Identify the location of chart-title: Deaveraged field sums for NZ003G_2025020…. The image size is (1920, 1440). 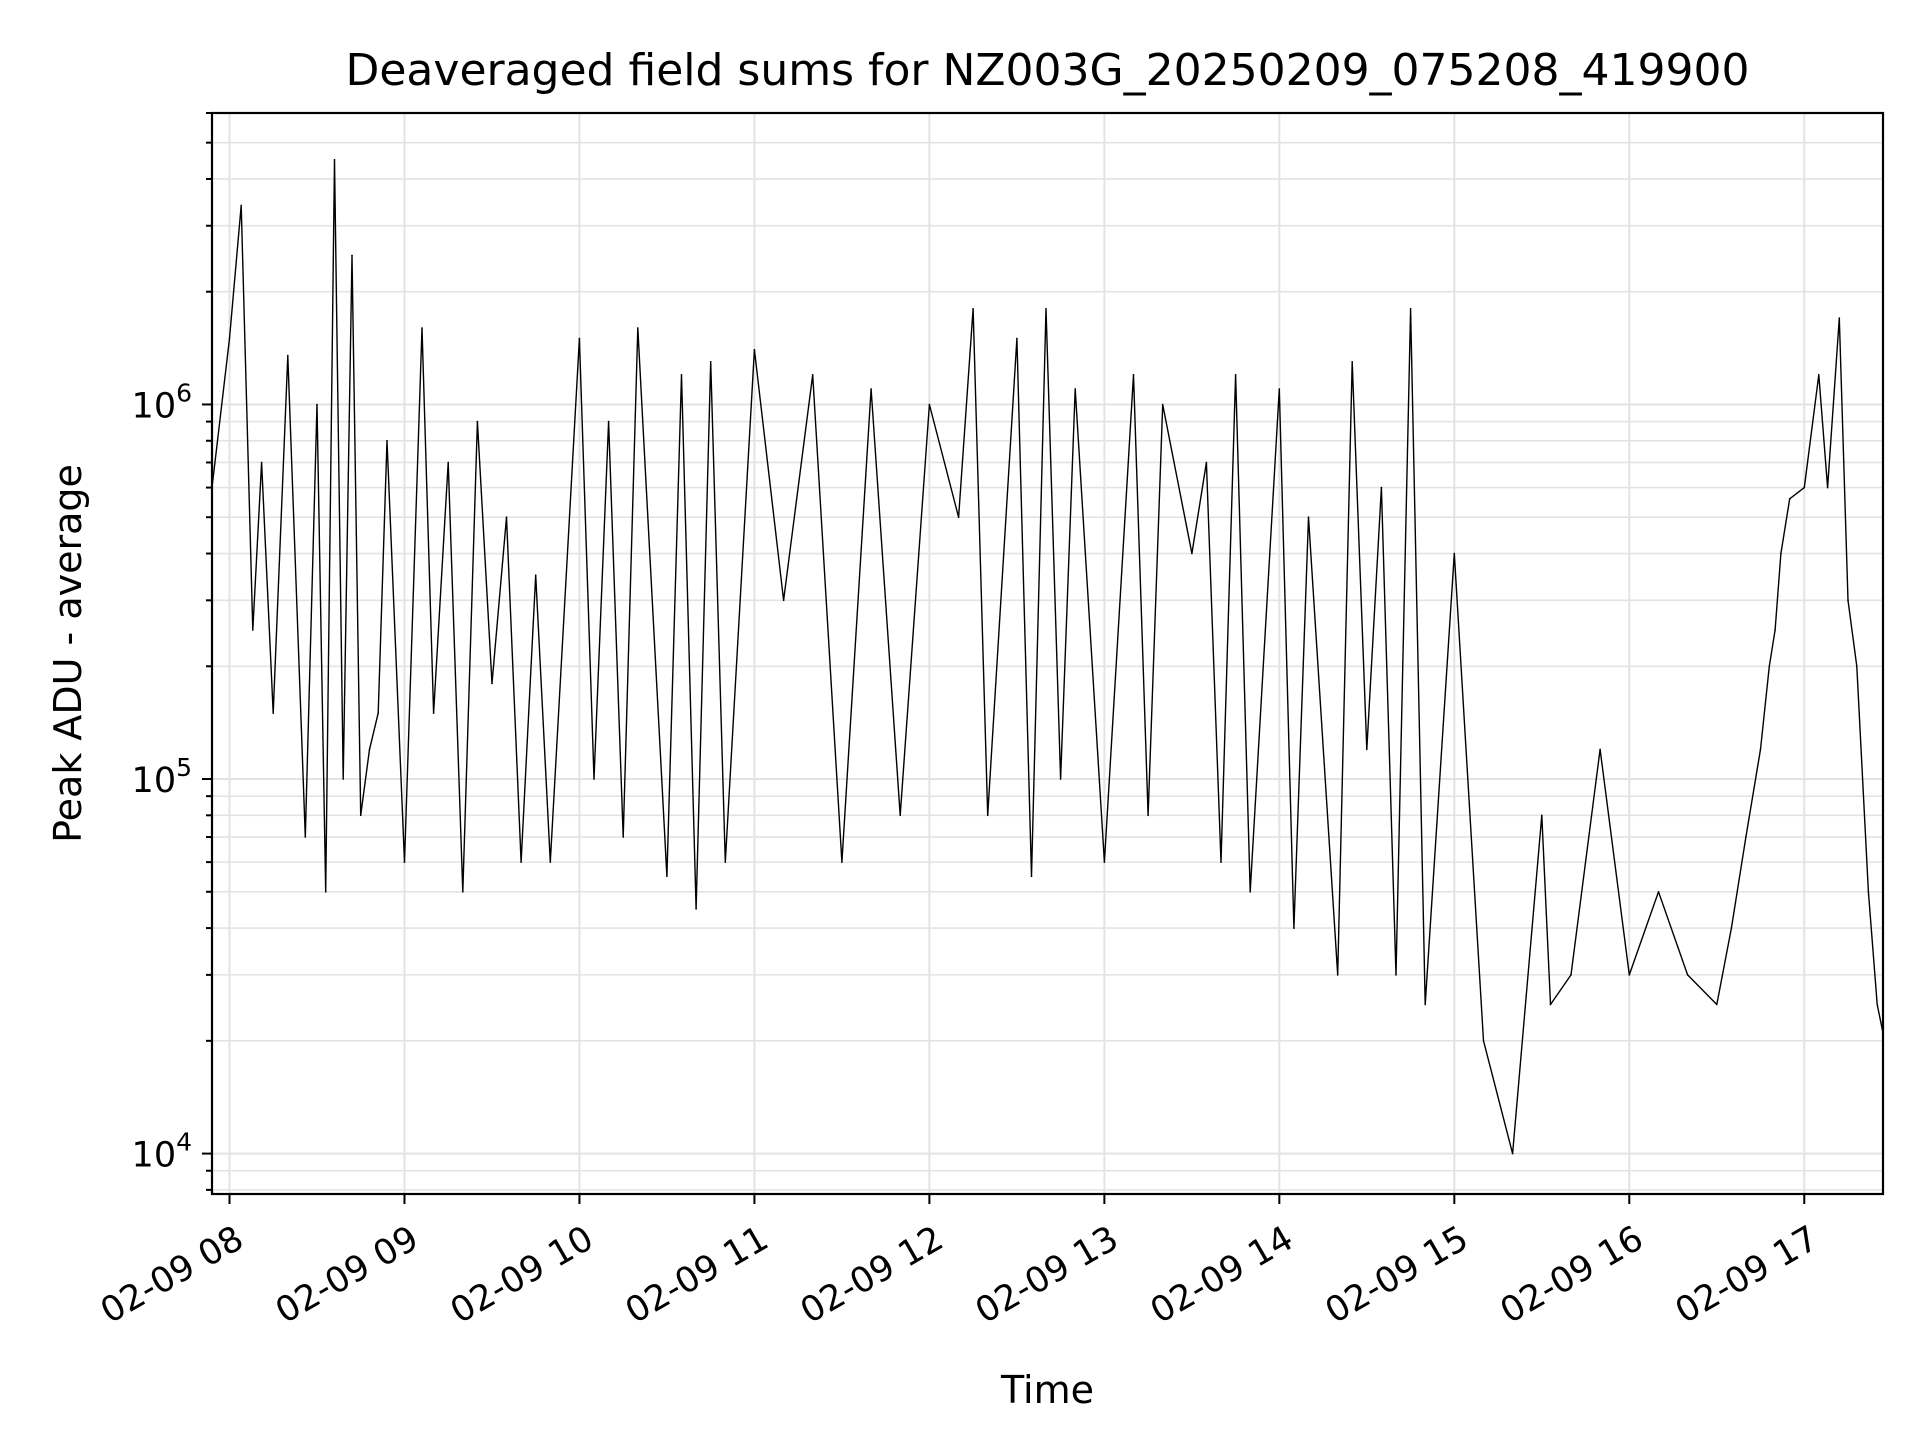
(1047, 70).